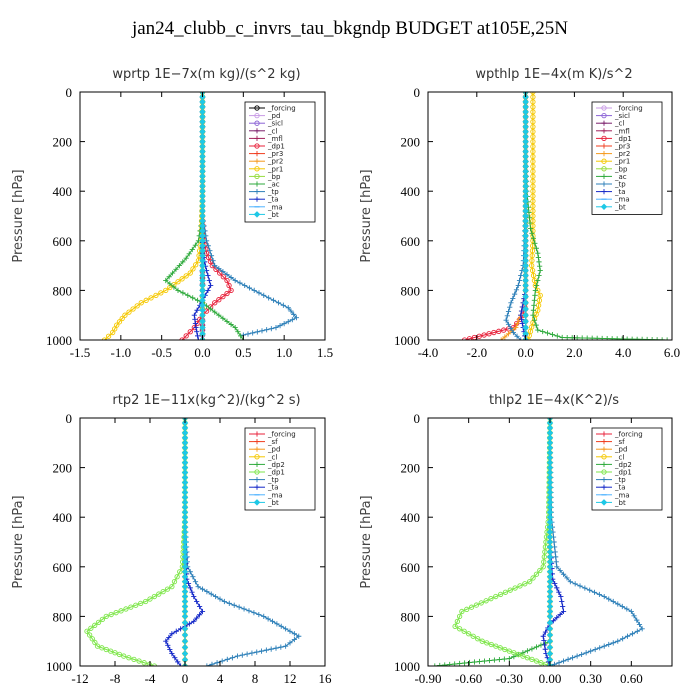 The width and height of the screenshot is (700, 700). What do you see at coordinates (622, 116) in the screenshot?
I see `legend-label: _sicl` at bounding box center [622, 116].